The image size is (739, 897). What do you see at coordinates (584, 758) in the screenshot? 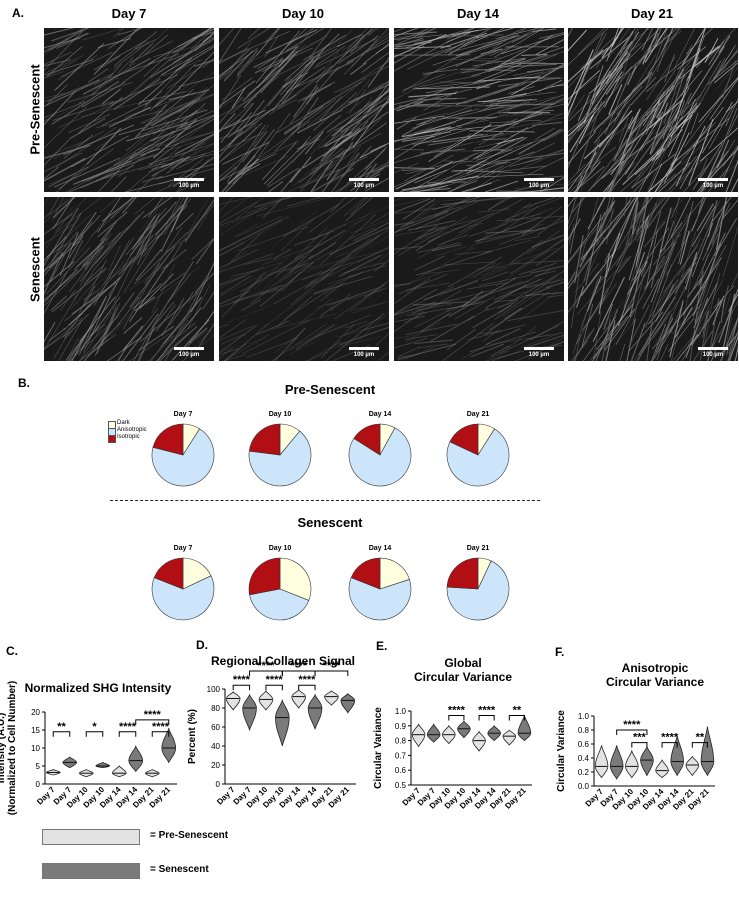
I see `y-tick-label: 0.4` at bounding box center [584, 758].